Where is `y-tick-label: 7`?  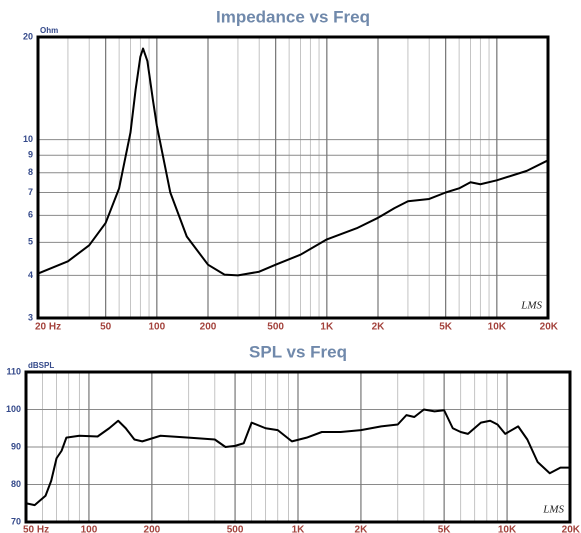
y-tick-label: 7 is located at coordinates (30, 192).